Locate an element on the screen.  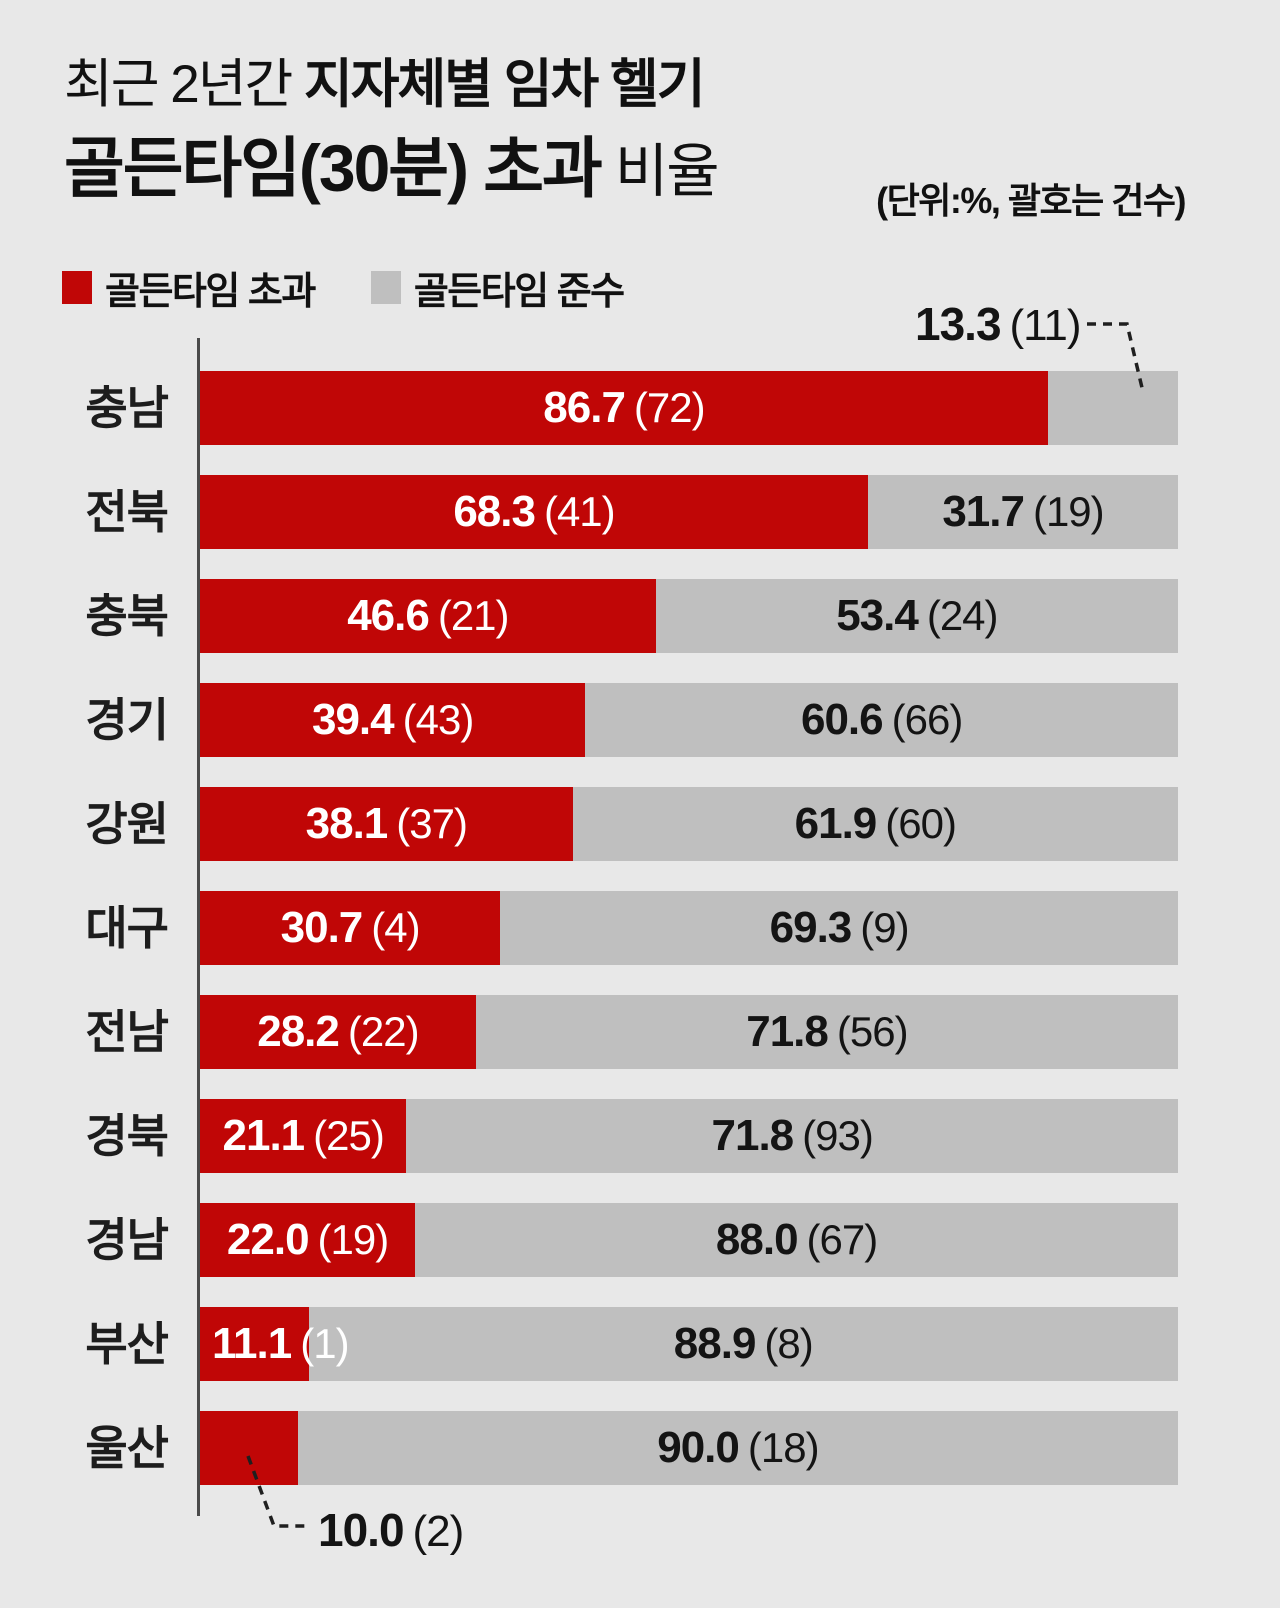
legend-item-exceed: 골든타임 초과 is located at coordinates (189, 287).